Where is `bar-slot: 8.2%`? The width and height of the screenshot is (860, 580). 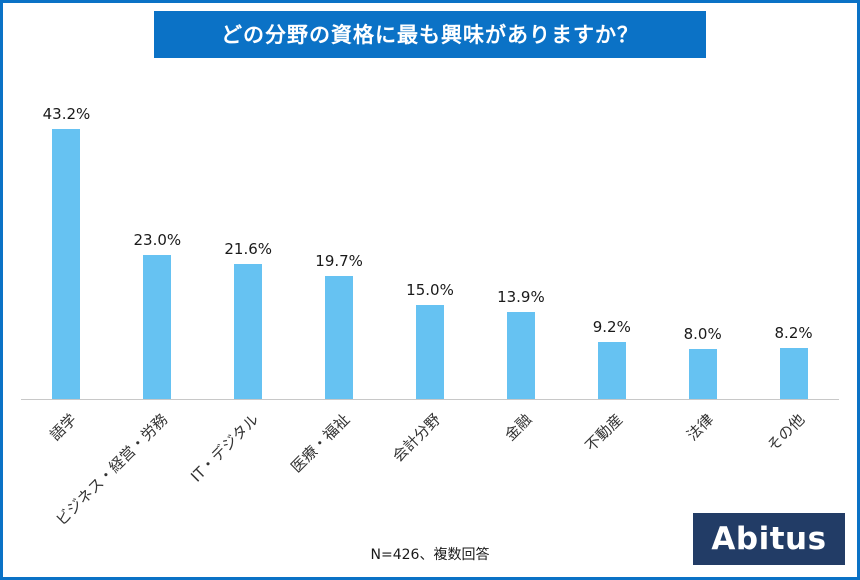 bar-slot: 8.2% is located at coordinates (793, 243).